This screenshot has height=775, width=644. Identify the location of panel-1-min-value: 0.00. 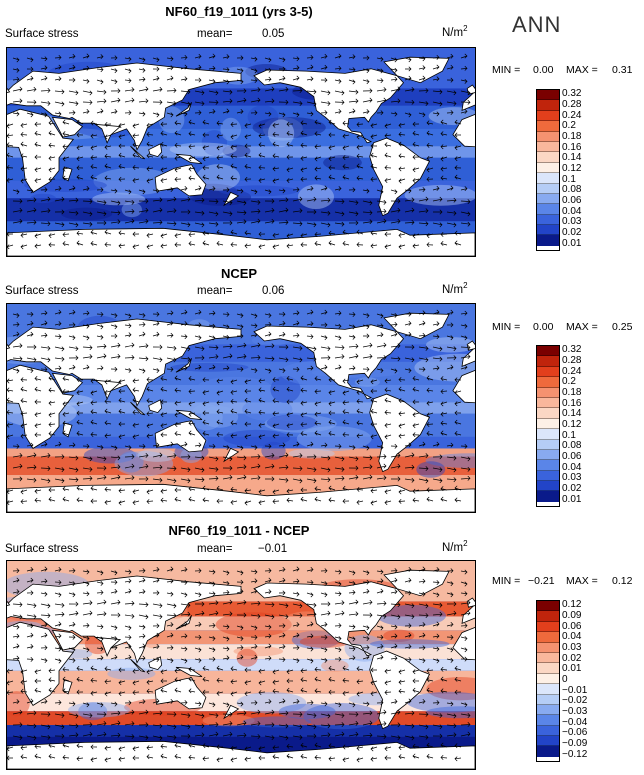
(543, 70).